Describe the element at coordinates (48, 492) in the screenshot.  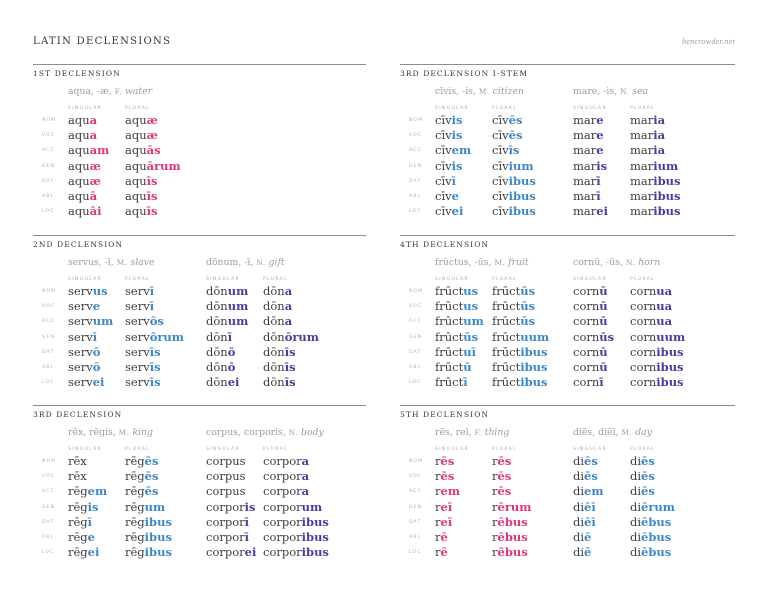
I see `case-label: ACC` at that location.